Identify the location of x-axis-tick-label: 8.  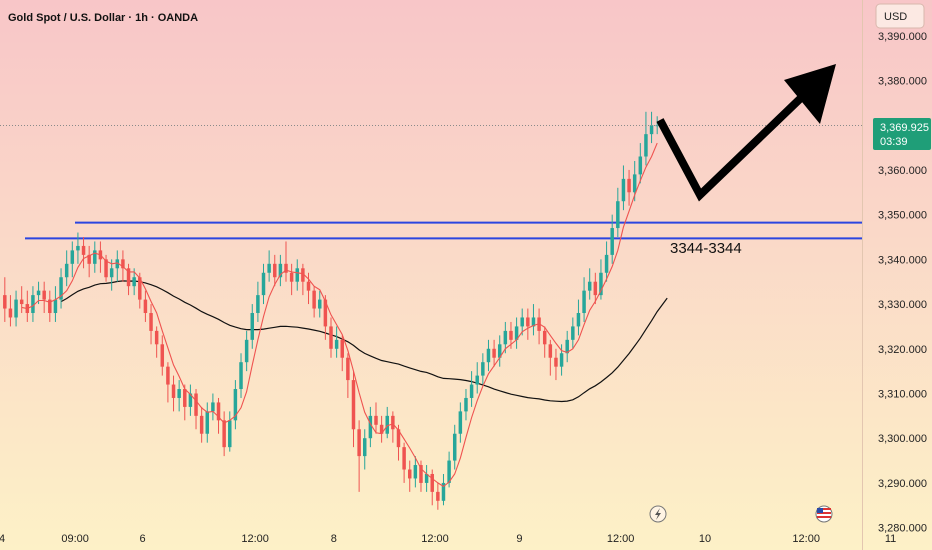
(334, 539).